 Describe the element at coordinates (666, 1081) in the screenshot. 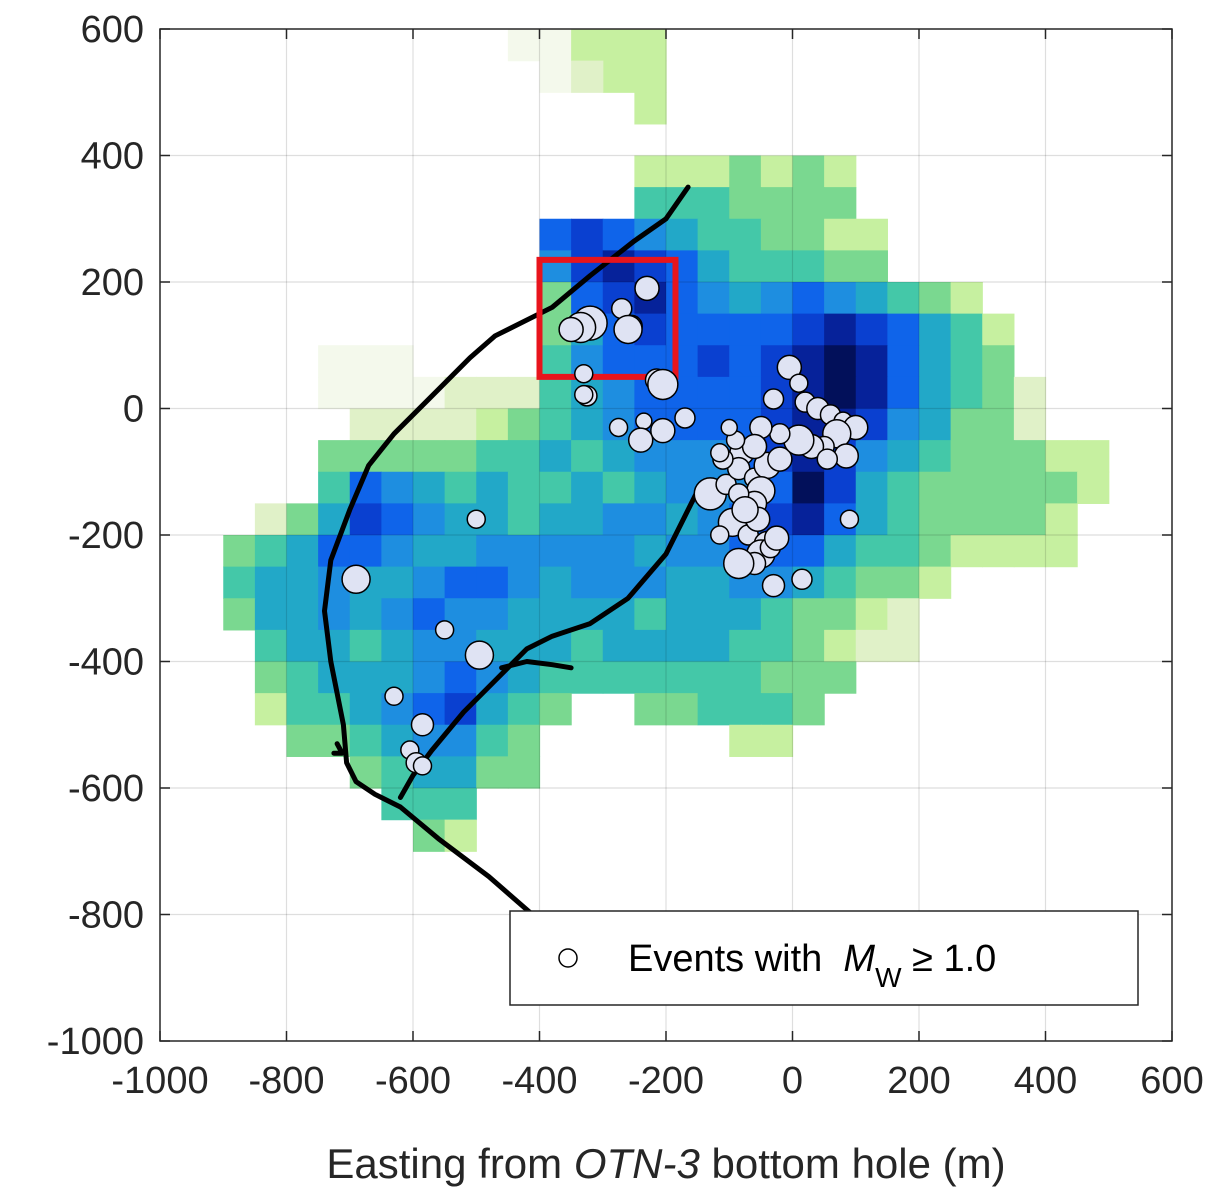

I see `x-tick-label: -200` at that location.